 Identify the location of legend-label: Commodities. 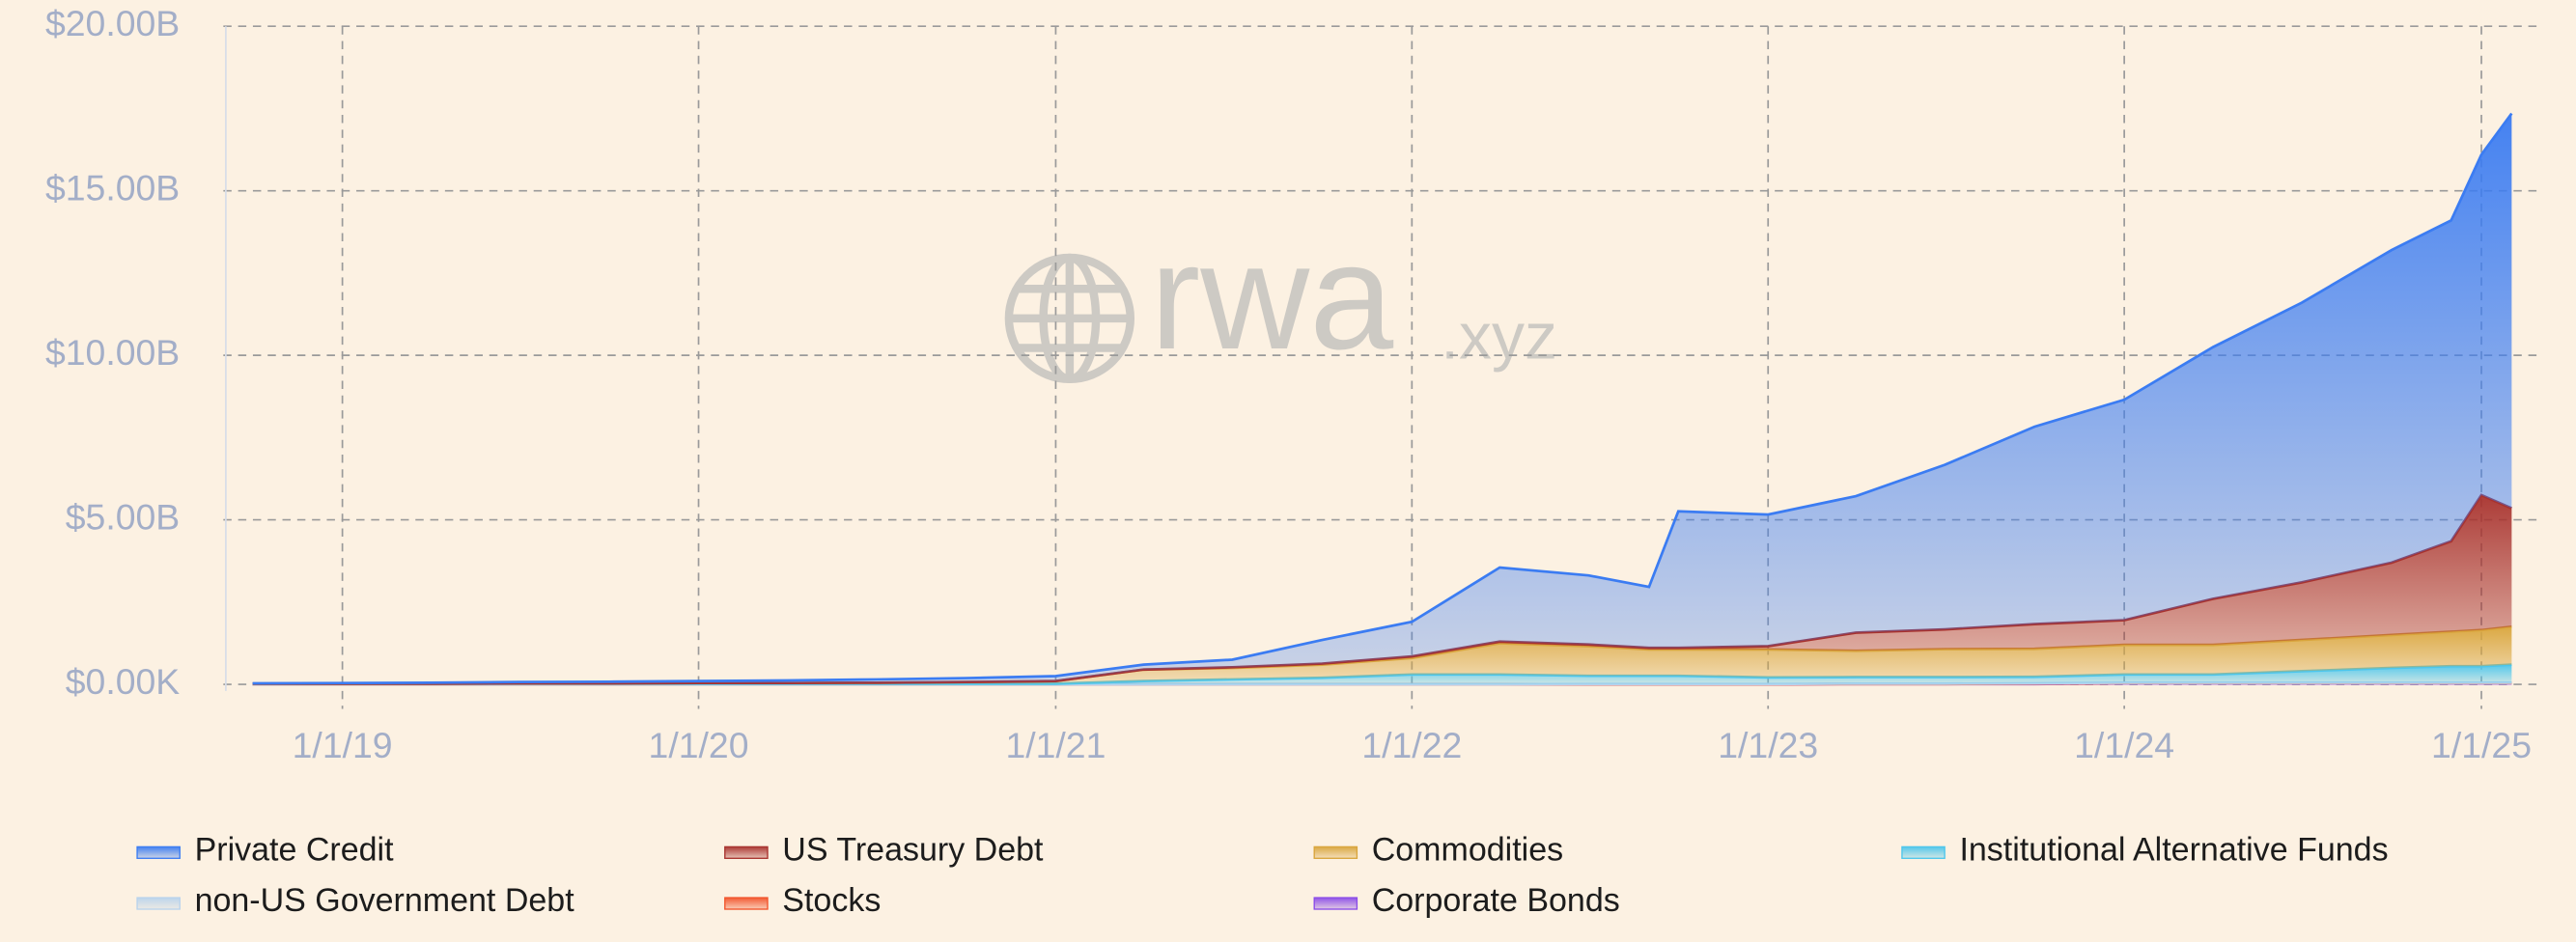
(1468, 849).